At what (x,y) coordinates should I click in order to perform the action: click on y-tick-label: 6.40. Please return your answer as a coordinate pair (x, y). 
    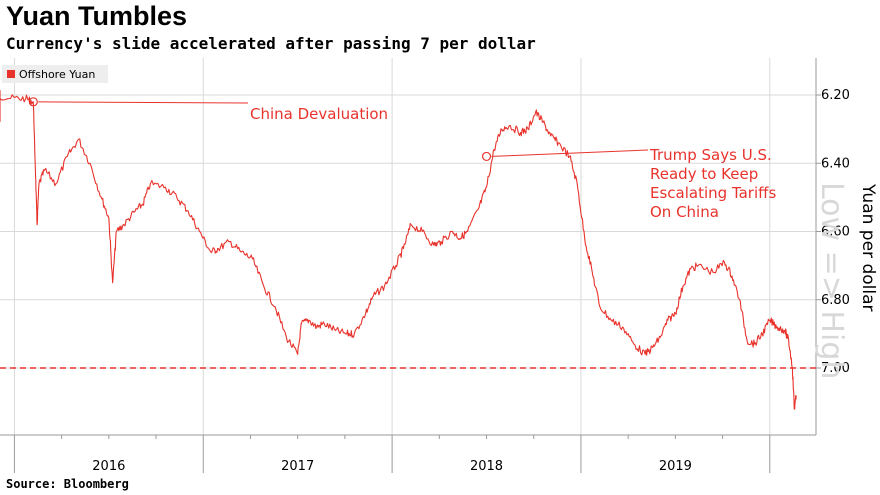
    Looking at the image, I should click on (835, 163).